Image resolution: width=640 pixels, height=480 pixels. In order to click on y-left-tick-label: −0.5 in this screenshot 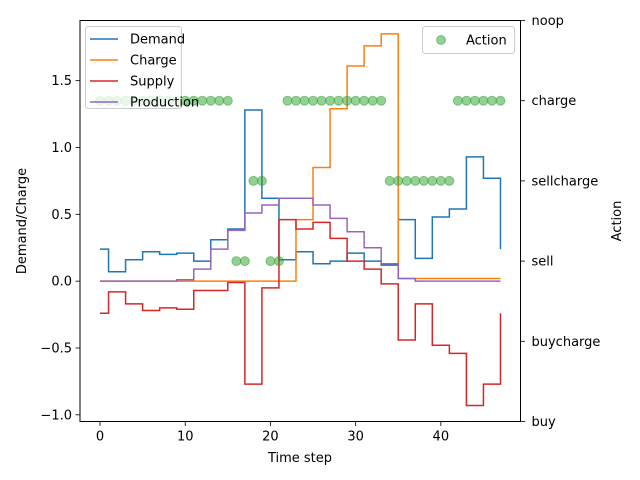, I will do `click(56, 348)`.